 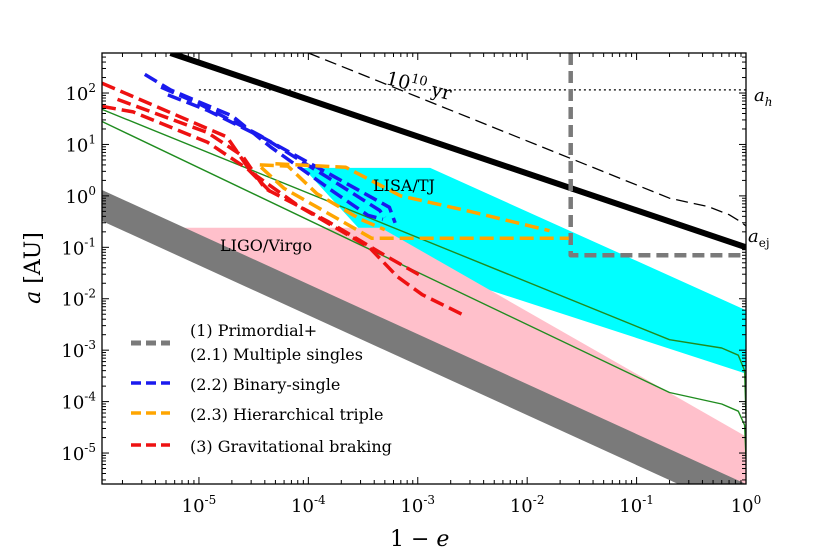 What do you see at coordinates (276, 354) in the screenshot?
I see `legend-label-multiple-singles: (2.1) Multiple singles` at bounding box center [276, 354].